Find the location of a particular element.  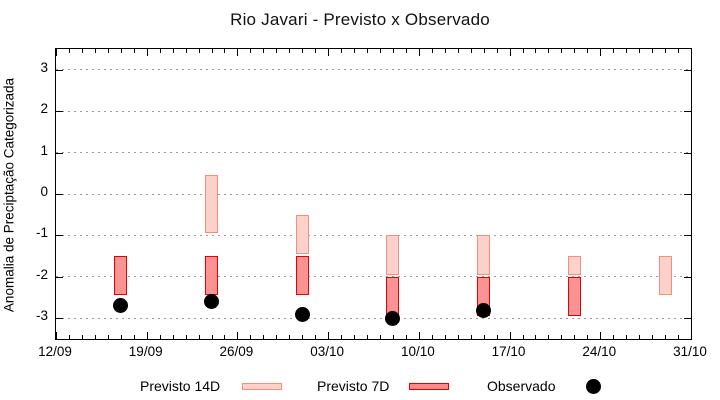

legend-label-forecast7: Previsto 7D is located at coordinates (353, 386).